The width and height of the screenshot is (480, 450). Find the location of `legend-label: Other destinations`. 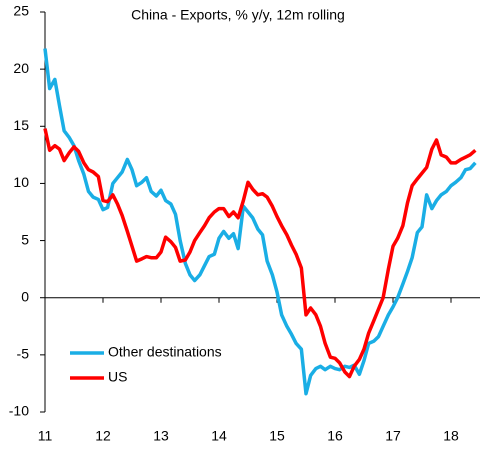

legend-label: Other destinations is located at coordinates (165, 352).